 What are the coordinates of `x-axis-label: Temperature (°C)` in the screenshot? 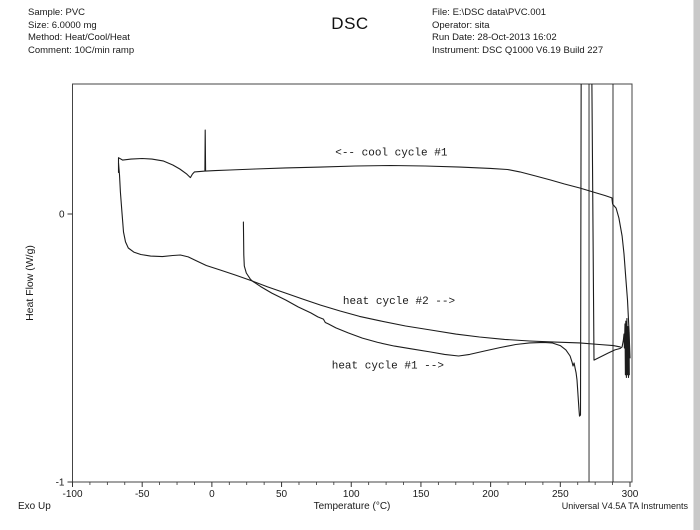 It's located at (352, 506).